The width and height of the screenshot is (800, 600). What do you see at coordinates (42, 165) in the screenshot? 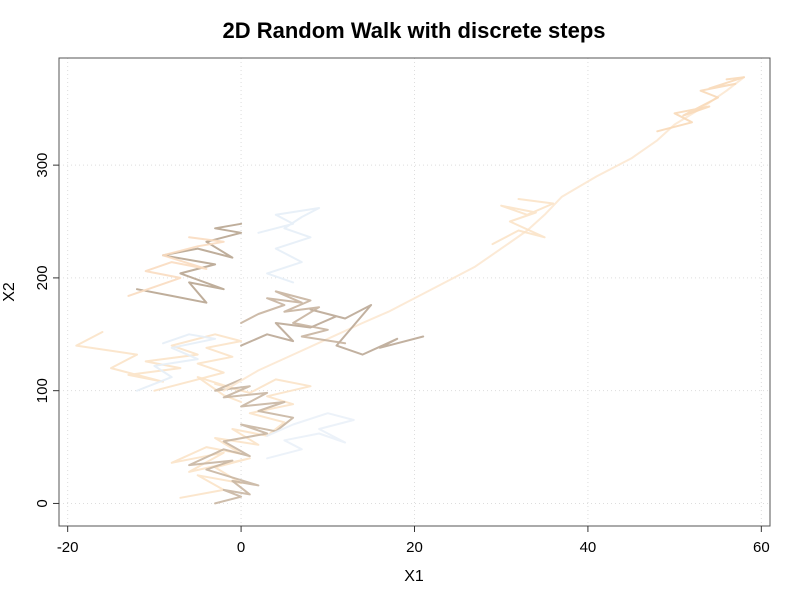
I see `y-tick-label: 300` at bounding box center [42, 165].